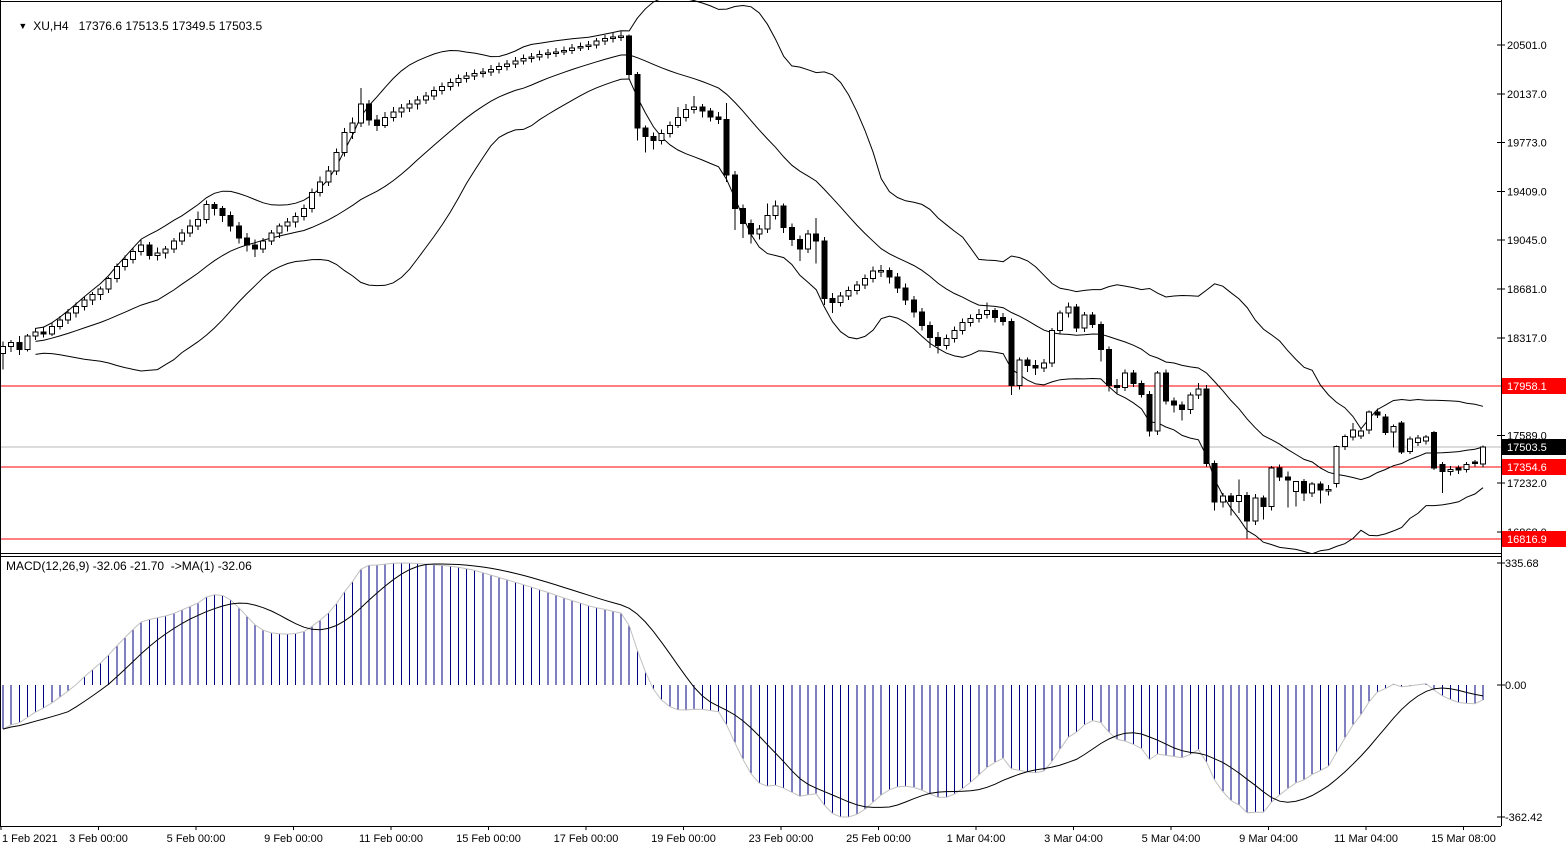 This screenshot has height=850, width=1566. I want to click on time-axis-label: 3 Mar 04:00, so click(1073, 839).